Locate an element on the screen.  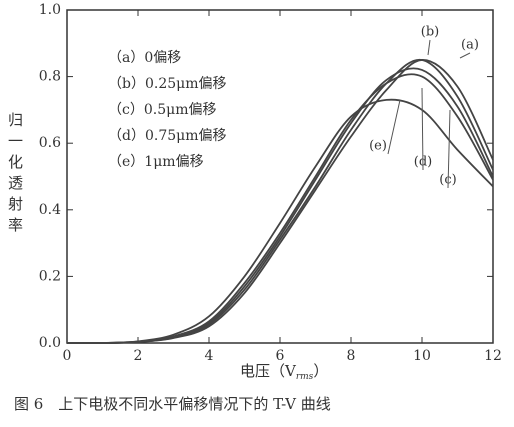
x-tick-label: 2 is located at coordinates (138, 356).